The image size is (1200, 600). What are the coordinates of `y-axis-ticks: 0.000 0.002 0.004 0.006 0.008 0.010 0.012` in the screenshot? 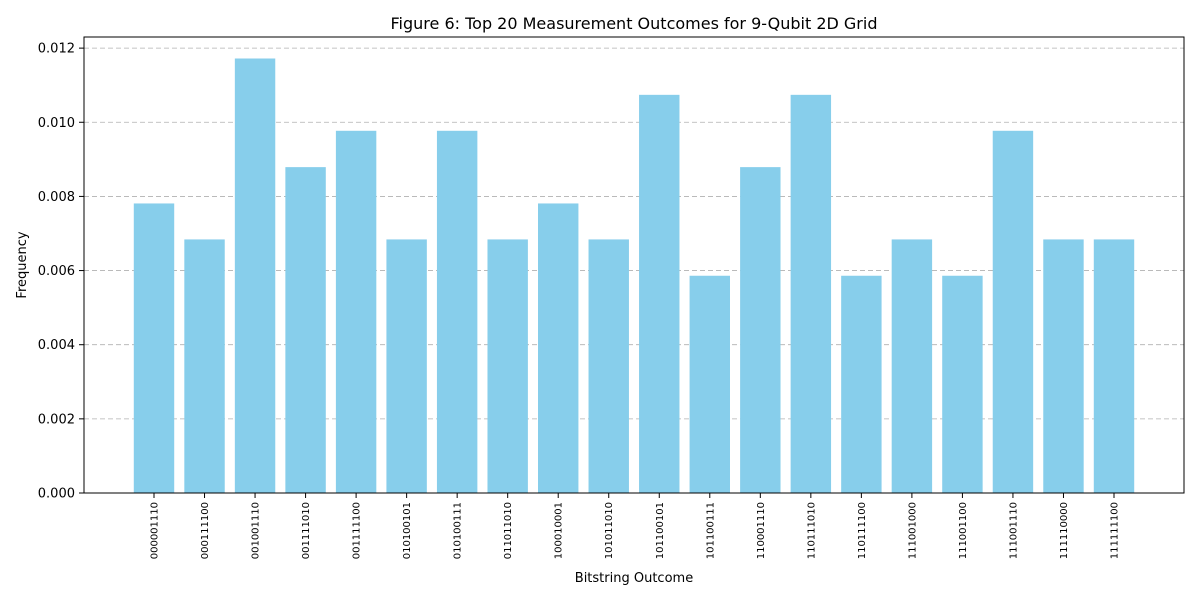 It's located at (61, 272).